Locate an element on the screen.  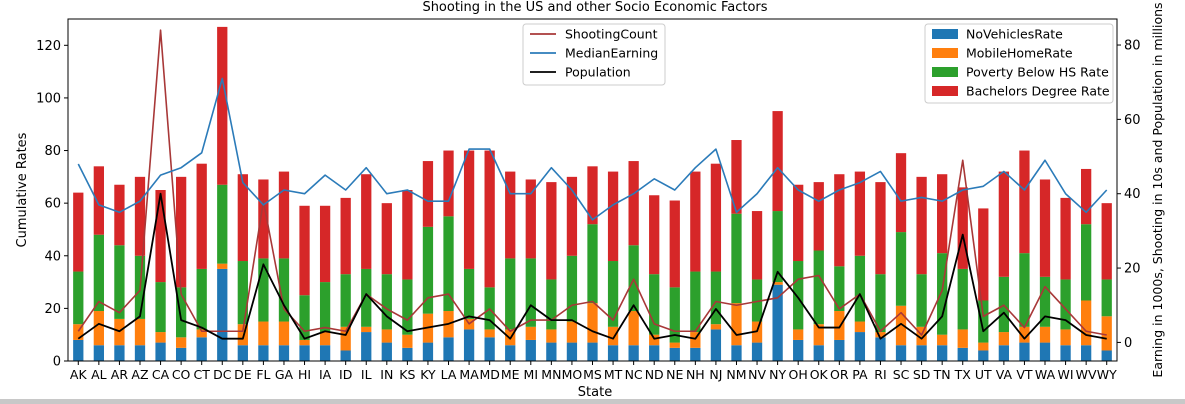
bar-MI-series1 is located at coordinates (530, 333).